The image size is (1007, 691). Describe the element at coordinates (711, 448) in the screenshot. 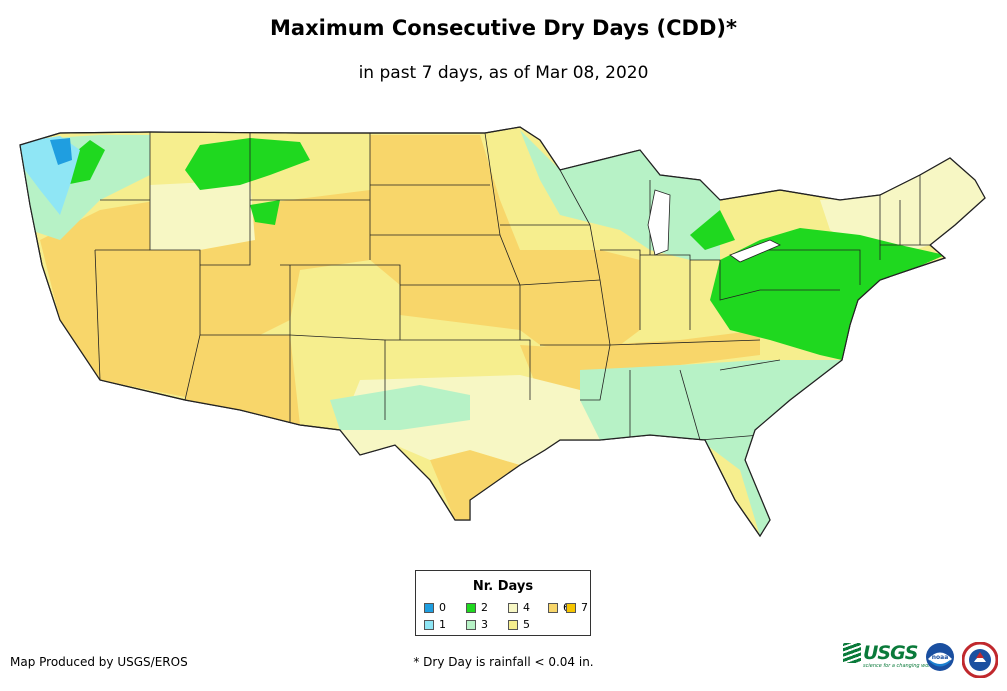

I see `region-3-days-southeast` at that location.